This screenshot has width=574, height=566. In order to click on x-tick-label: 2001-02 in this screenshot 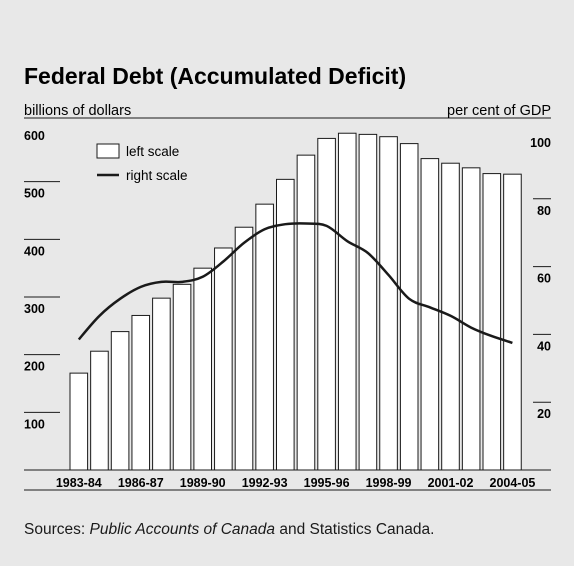, I will do `click(451, 483)`.